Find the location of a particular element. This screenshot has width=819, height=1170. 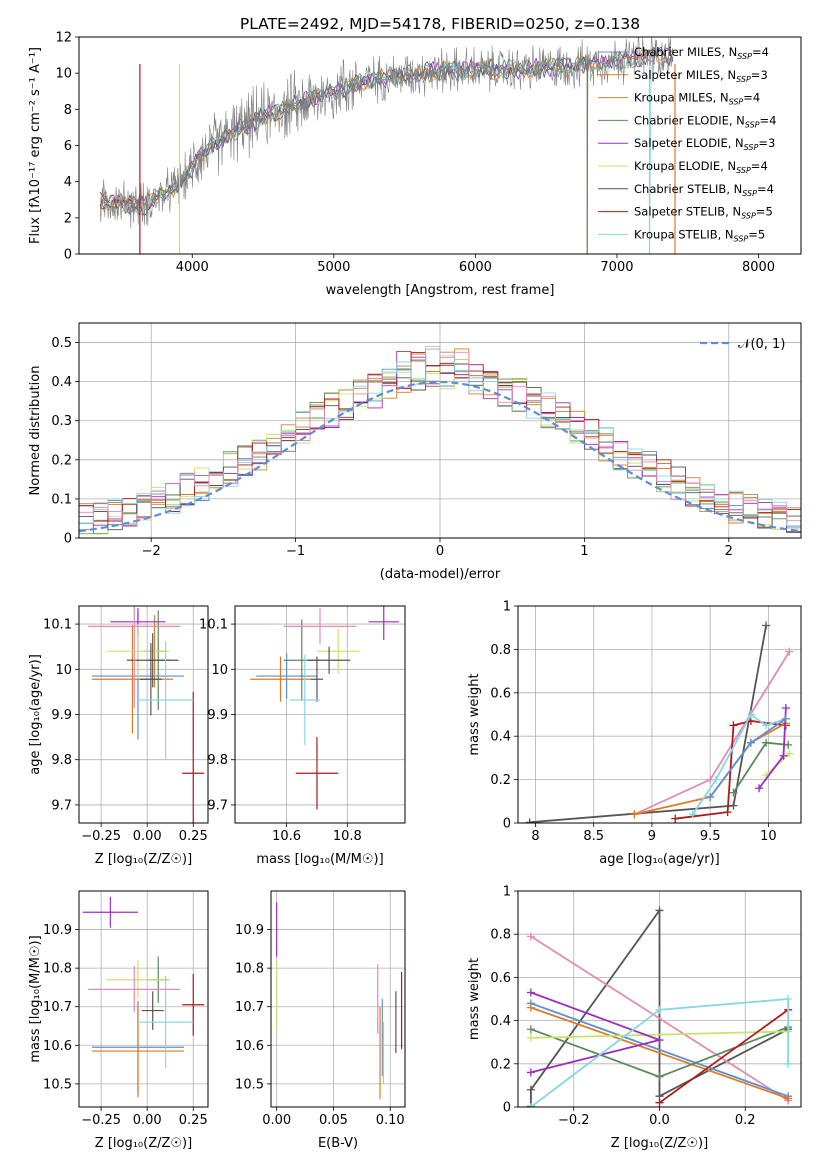

legend-series: Kroupa STELIB is located at coordinates (676, 234).